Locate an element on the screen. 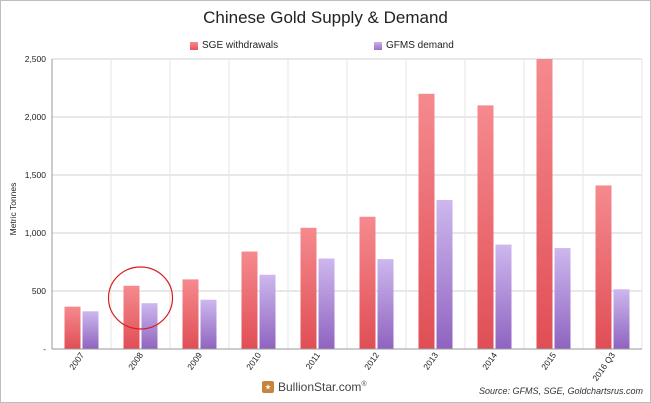  legend-label-gfms: GFMS demand is located at coordinates (420, 45).